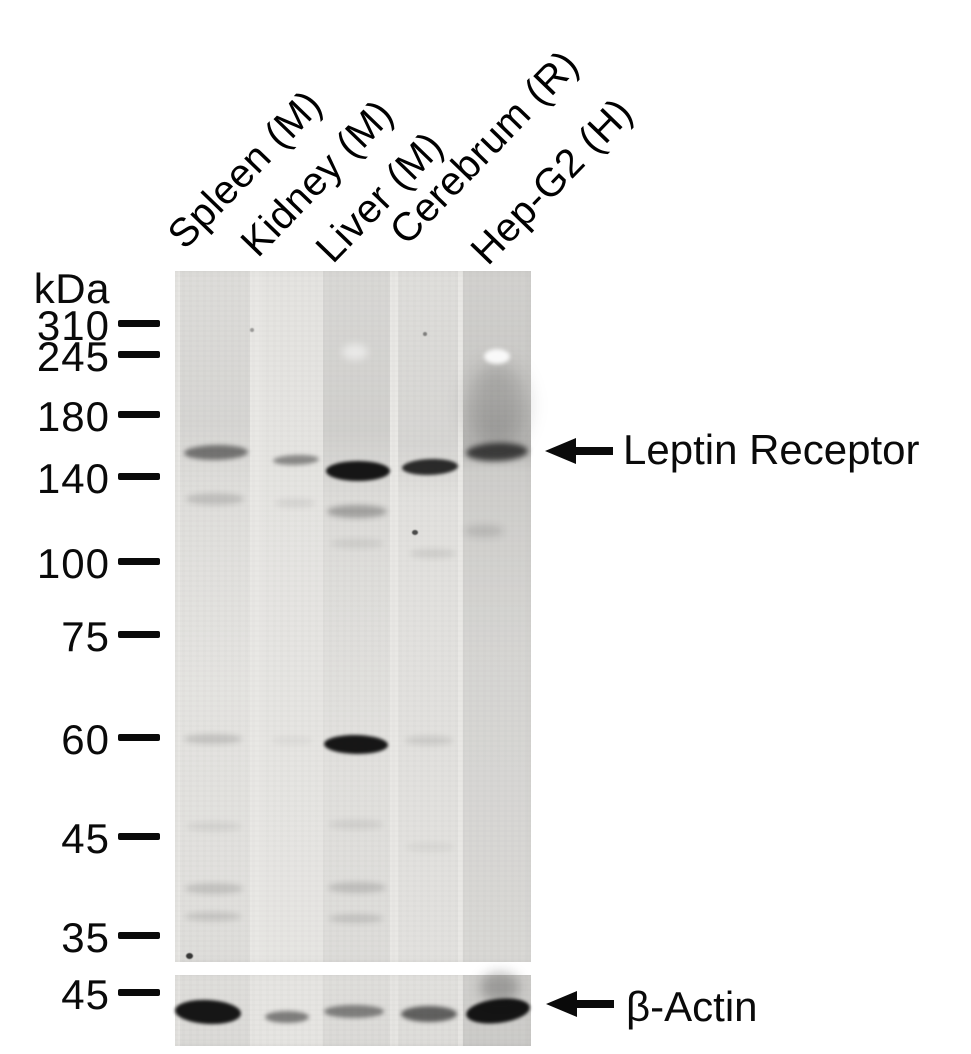 This screenshot has height=1054, width=971. I want to click on marker-value-10: 45, so click(85, 994).